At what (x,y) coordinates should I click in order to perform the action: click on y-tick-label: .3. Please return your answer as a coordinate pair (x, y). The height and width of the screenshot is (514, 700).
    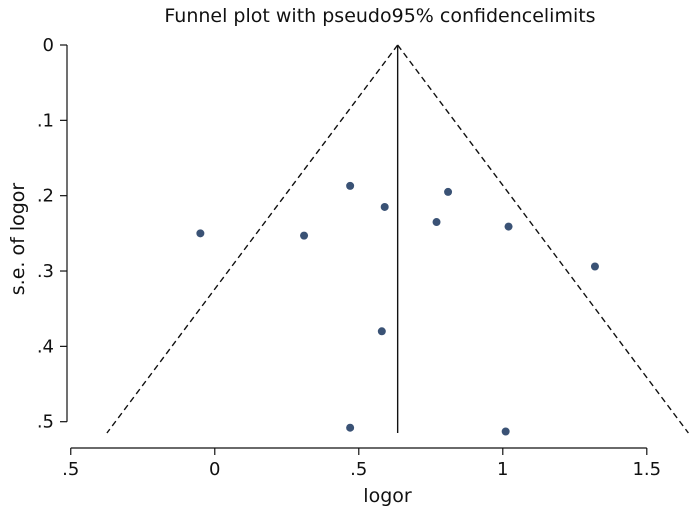
    Looking at the image, I should click on (45, 271).